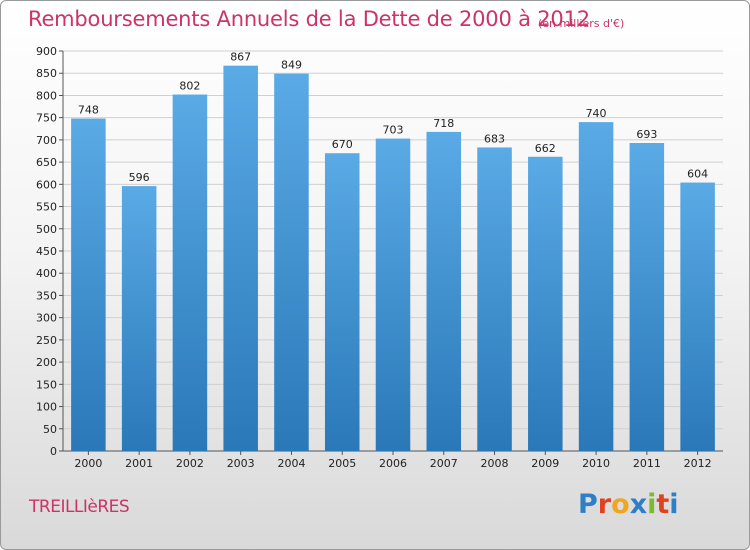  What do you see at coordinates (291, 463) in the screenshot?
I see `x-tick-label: 2004` at bounding box center [291, 463].